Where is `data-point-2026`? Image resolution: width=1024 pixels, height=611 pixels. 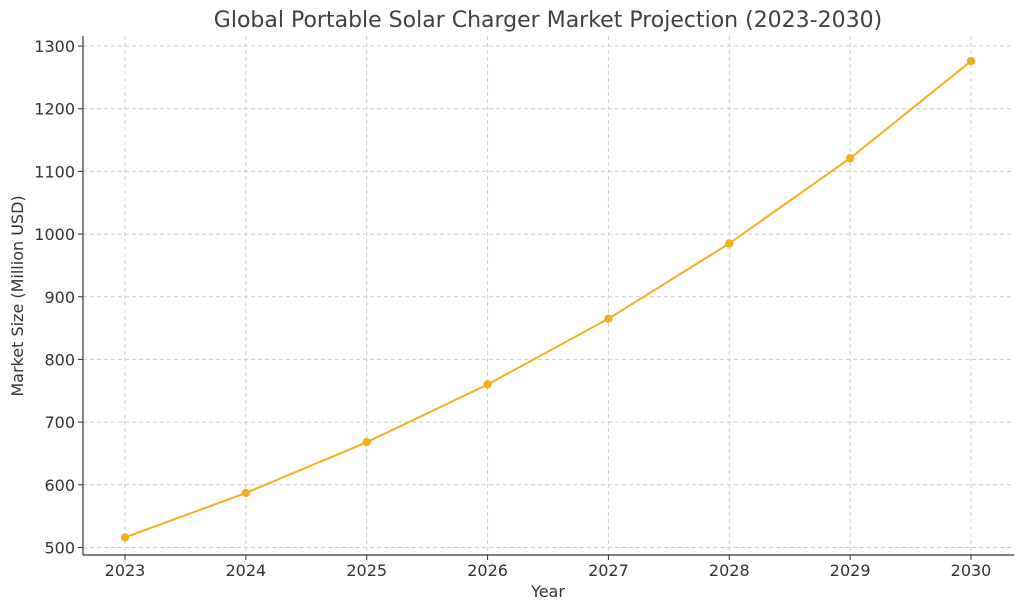
data-point-2026 is located at coordinates (487, 384).